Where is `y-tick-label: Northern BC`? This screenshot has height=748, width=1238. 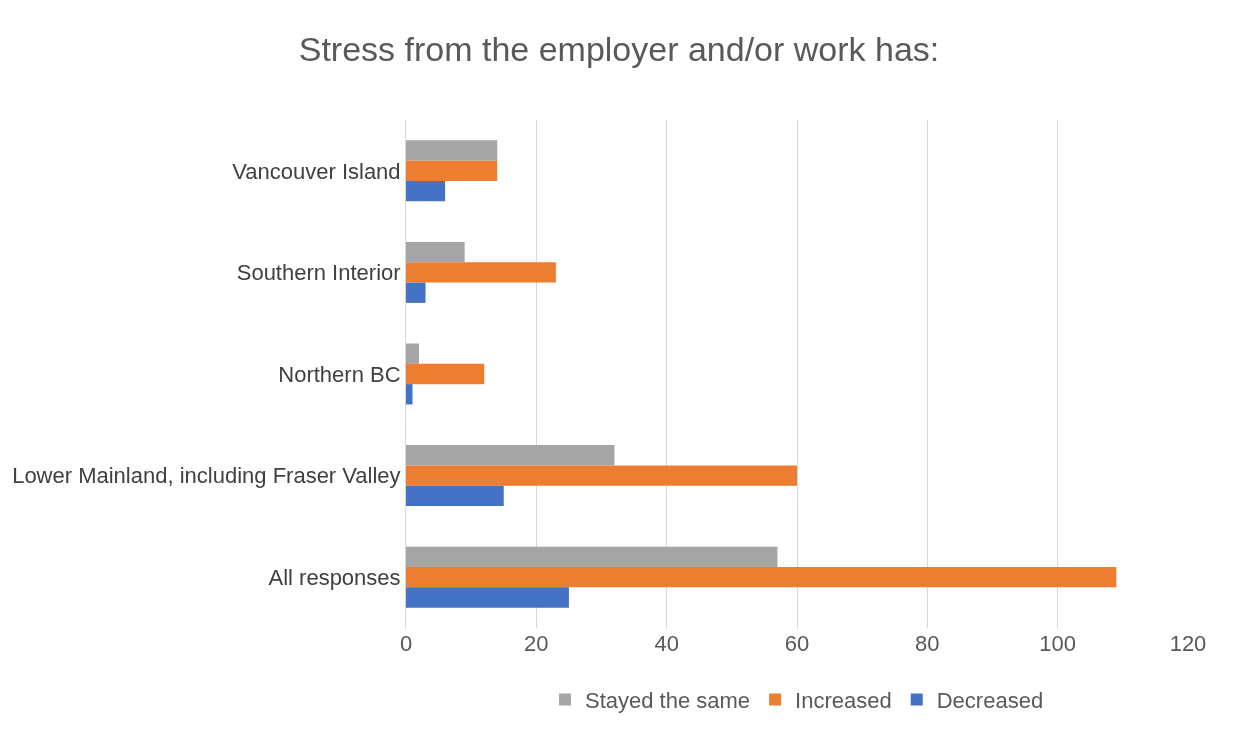 y-tick-label: Northern BC is located at coordinates (339, 374).